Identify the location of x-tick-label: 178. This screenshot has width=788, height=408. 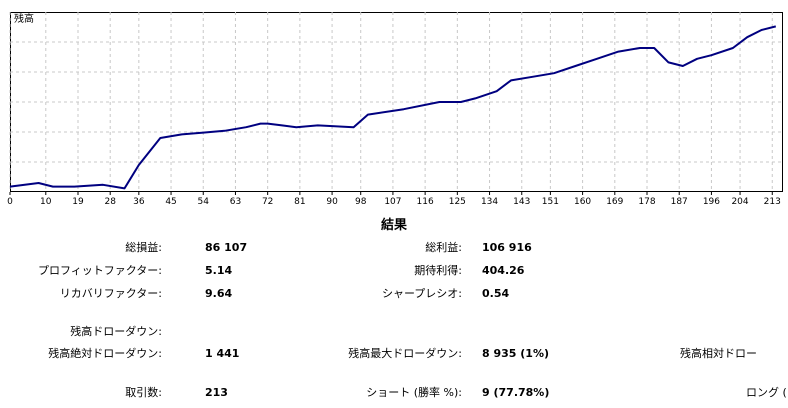
(646, 202).